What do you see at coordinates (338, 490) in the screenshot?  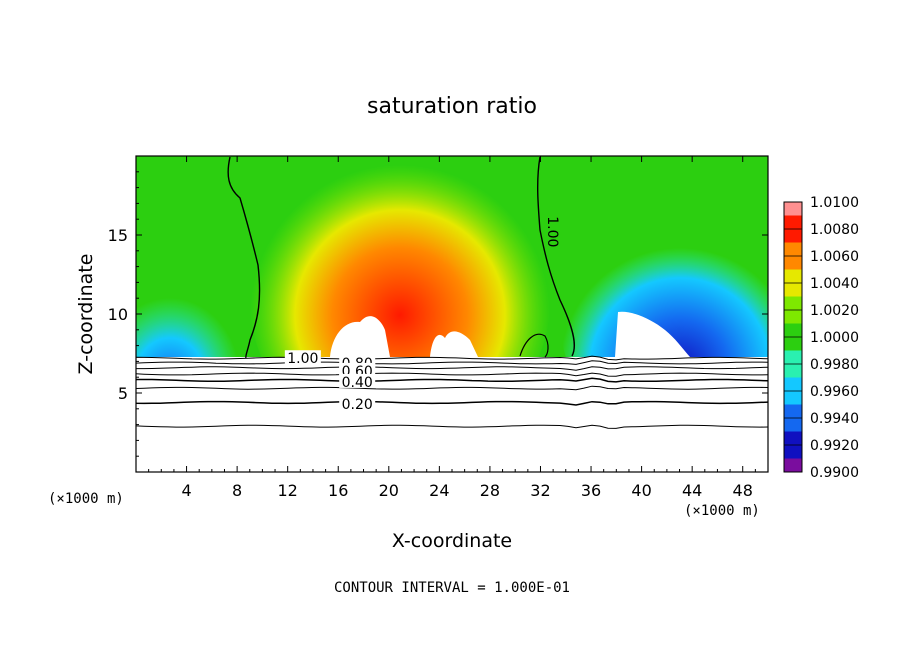 I see `x-tick-label: 16` at bounding box center [338, 490].